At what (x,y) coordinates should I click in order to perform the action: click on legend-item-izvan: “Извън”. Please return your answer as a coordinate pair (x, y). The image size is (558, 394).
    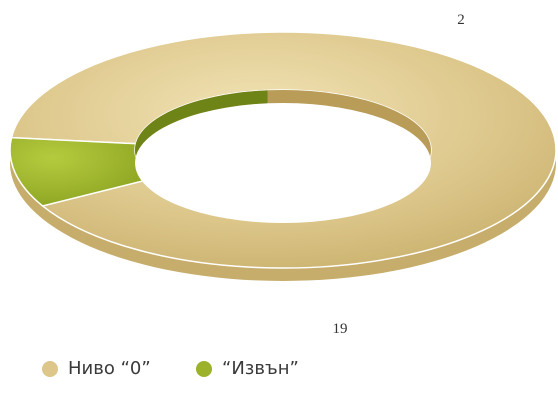
    Looking at the image, I should click on (247, 368).